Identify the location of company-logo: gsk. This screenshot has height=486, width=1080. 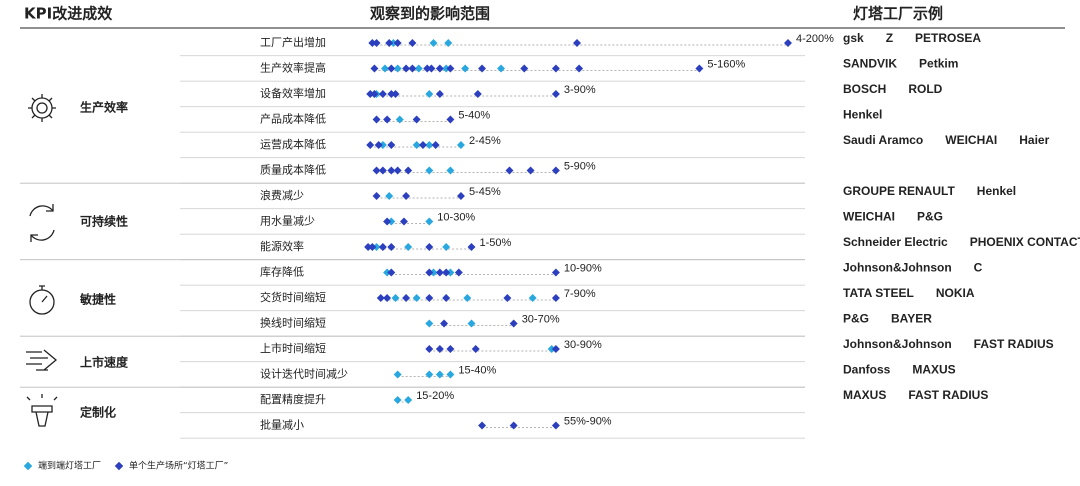
(853, 38).